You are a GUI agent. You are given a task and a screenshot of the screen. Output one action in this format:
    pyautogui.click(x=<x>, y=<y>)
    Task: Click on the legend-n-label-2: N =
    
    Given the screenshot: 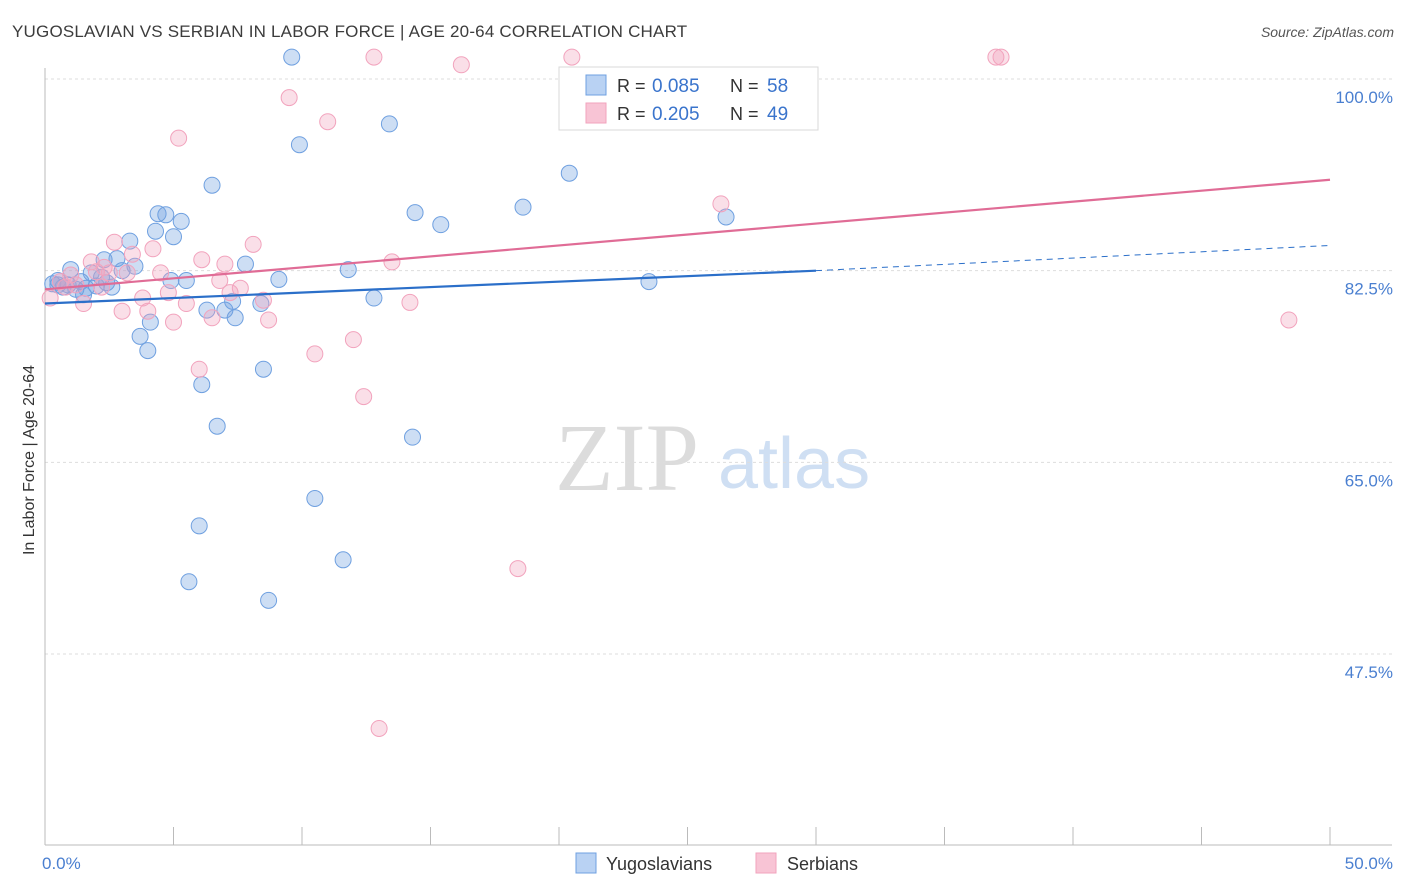 What is the action you would take?
    pyautogui.click(x=744, y=114)
    